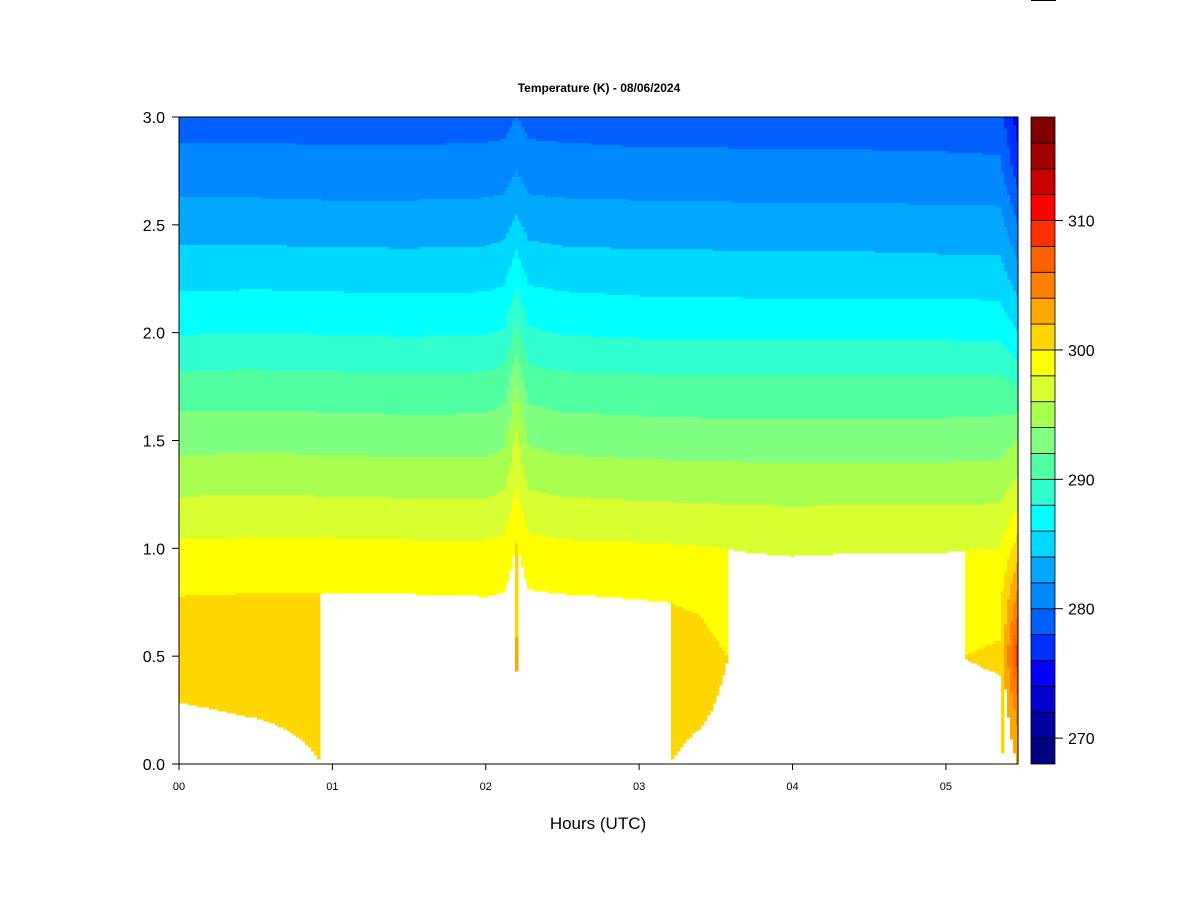 This screenshot has width=1200, height=900. I want to click on y-tick-label: 0.5, so click(154, 657).